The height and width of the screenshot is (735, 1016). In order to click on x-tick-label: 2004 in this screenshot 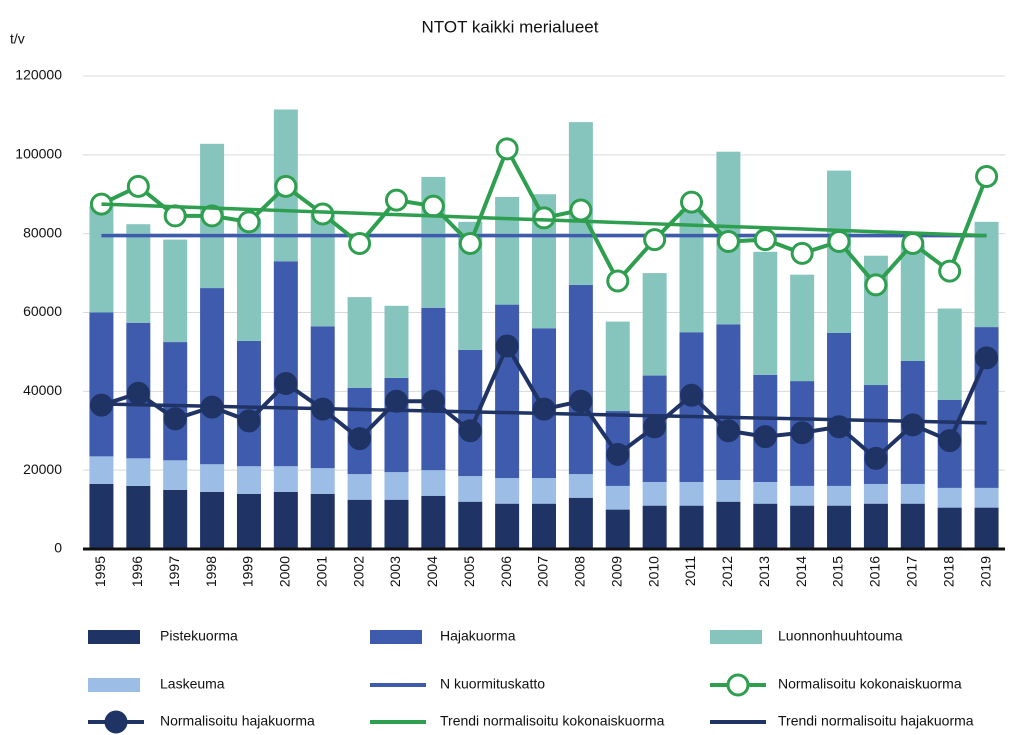, I will do `click(432, 571)`.